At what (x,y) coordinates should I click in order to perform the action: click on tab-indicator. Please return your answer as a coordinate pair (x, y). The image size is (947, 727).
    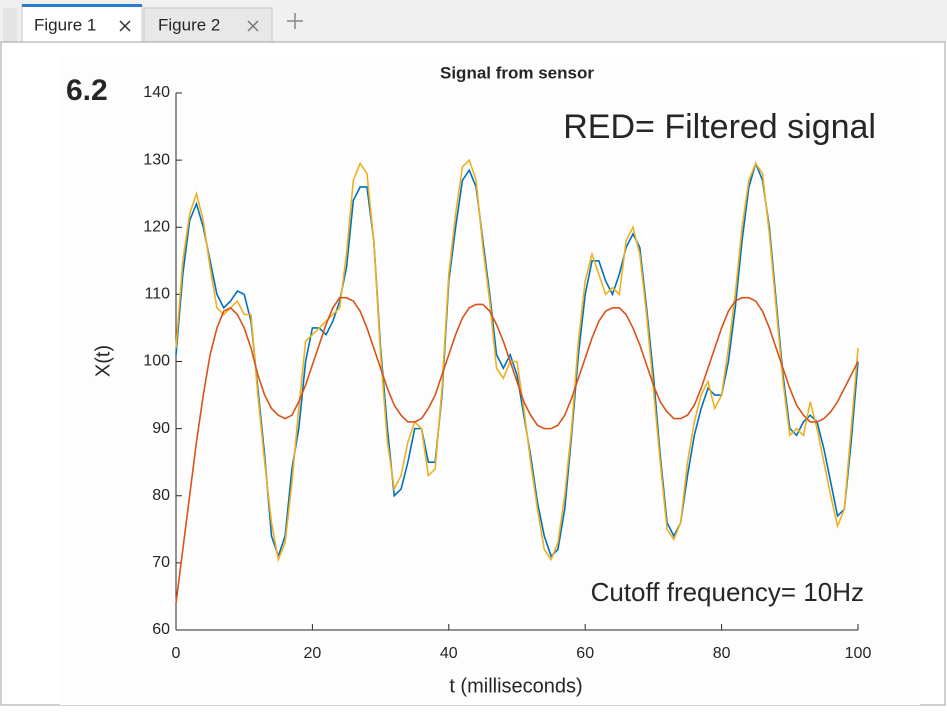
    Looking at the image, I should click on (82, 5).